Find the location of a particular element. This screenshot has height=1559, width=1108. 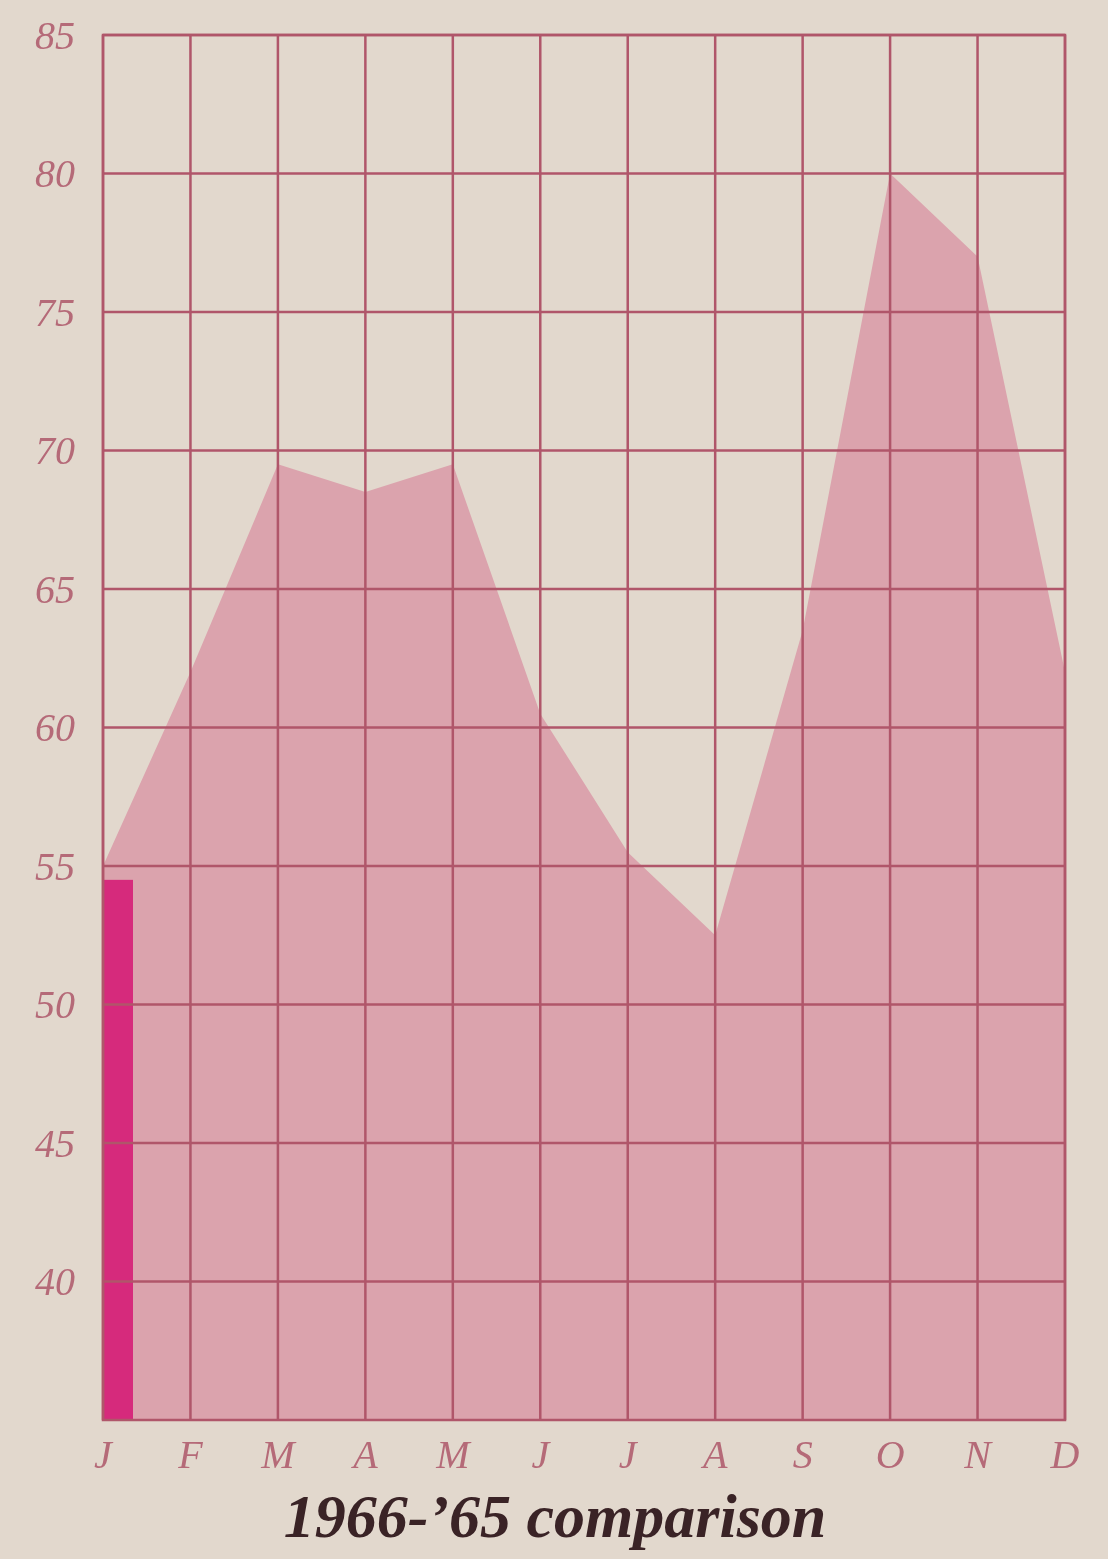

y-tick-label: 70 is located at coordinates (55, 450).